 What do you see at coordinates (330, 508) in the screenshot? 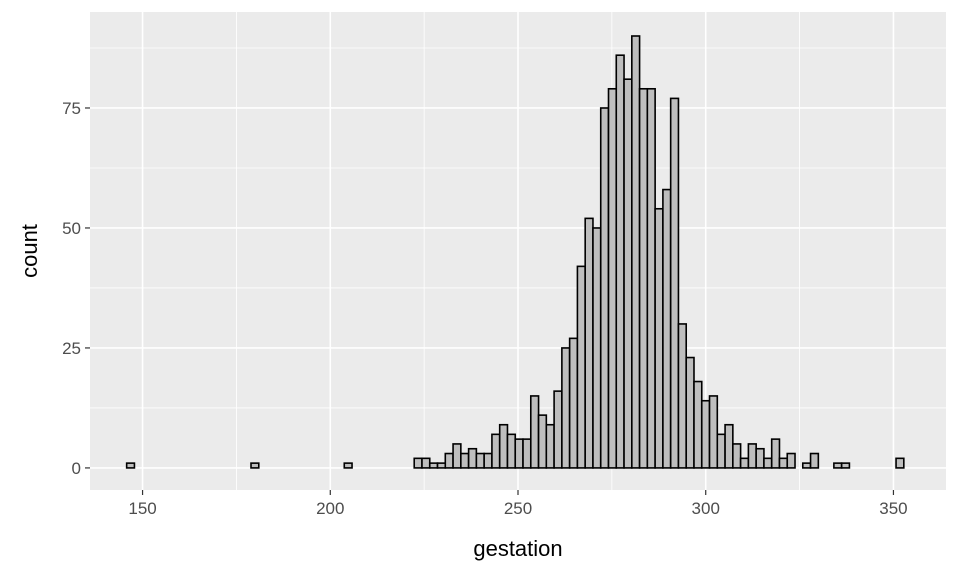
I see `x-tick-label: 200` at bounding box center [330, 508].